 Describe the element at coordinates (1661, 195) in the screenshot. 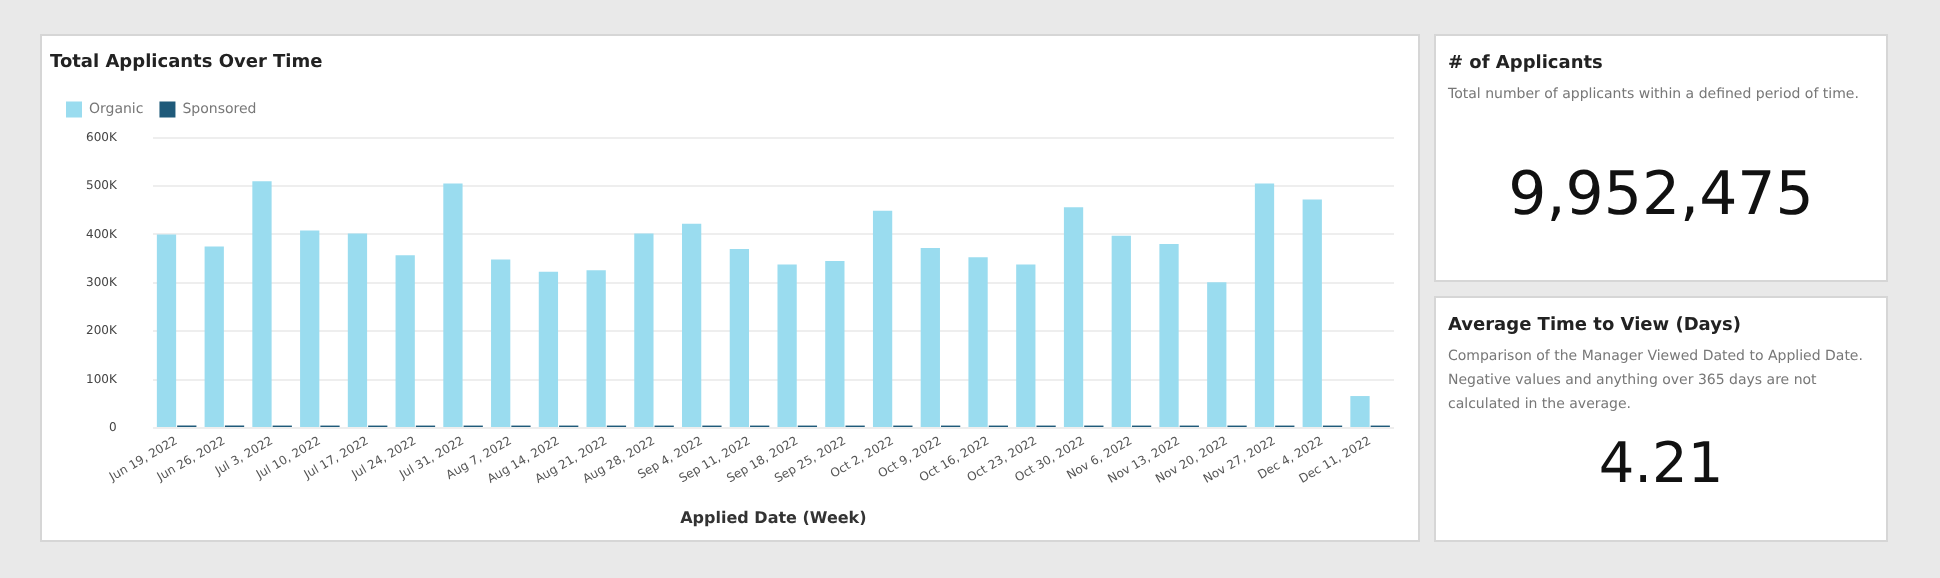

I see `text: 9,952,475` at that location.